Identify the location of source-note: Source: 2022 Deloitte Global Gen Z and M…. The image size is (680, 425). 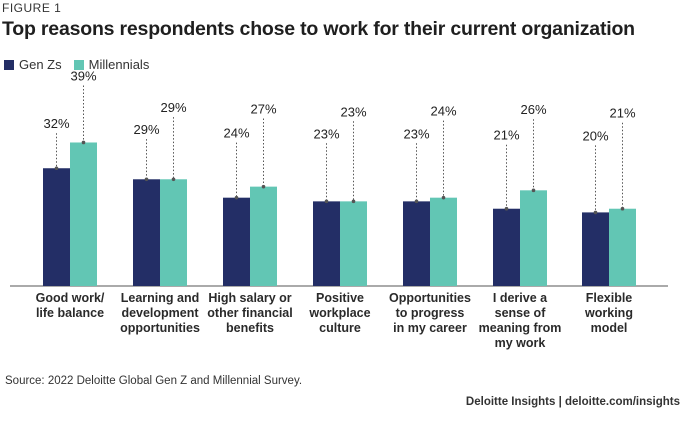
(154, 381).